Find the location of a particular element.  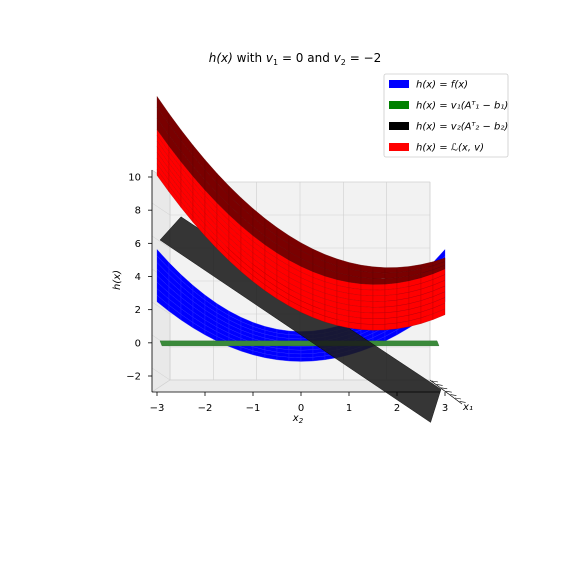

legend-frame is located at coordinates (446, 115).